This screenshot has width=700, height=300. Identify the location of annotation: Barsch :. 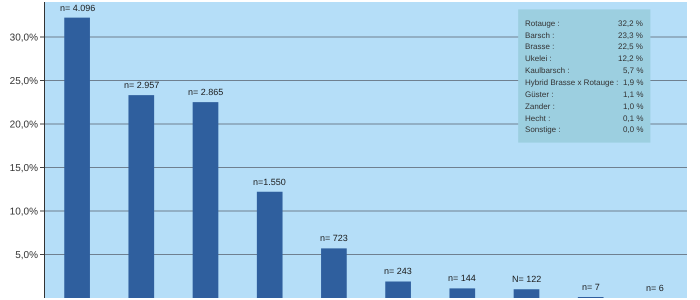
(539, 35).